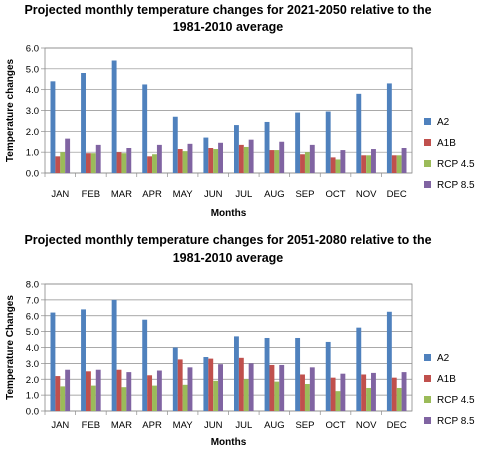 The width and height of the screenshot is (500, 459). Describe the element at coordinates (180, 161) in the screenshot. I see `bar-a1b-may` at that location.